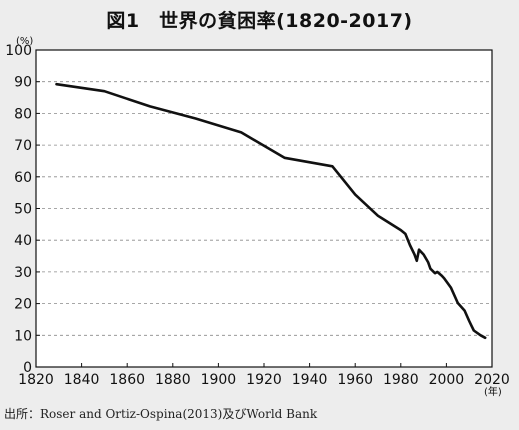 The width and height of the screenshot is (519, 430). Describe the element at coordinates (310, 380) in the screenshot. I see `x-tick-label: 1940` at that location.